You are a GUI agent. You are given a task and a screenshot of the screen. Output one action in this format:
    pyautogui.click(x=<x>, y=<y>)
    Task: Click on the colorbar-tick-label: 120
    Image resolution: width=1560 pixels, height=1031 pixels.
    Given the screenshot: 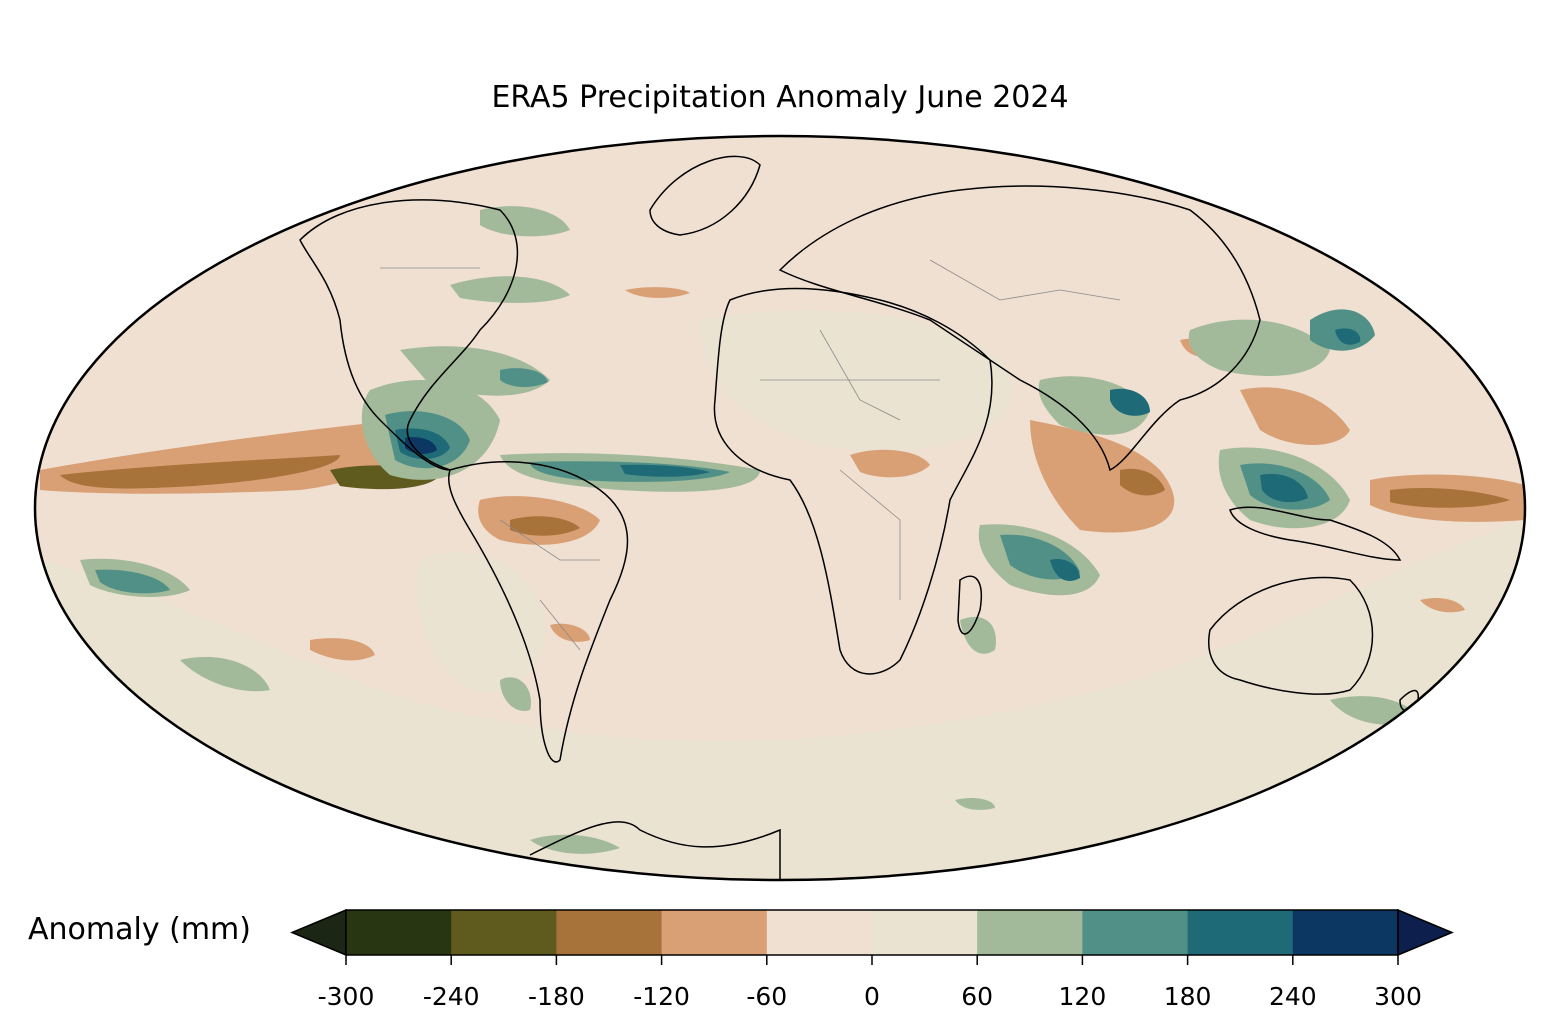 What is the action you would take?
    pyautogui.click(x=1083, y=996)
    